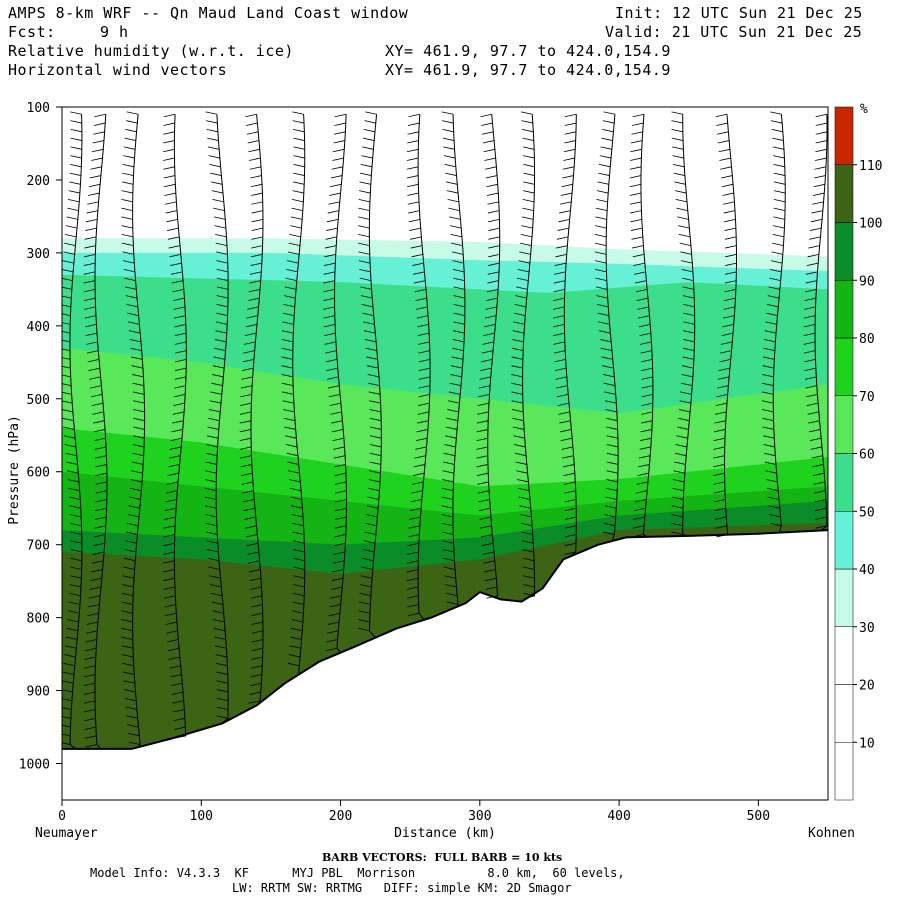  What do you see at coordinates (867, 743) in the screenshot?
I see `colorbar-label: 10` at bounding box center [867, 743].